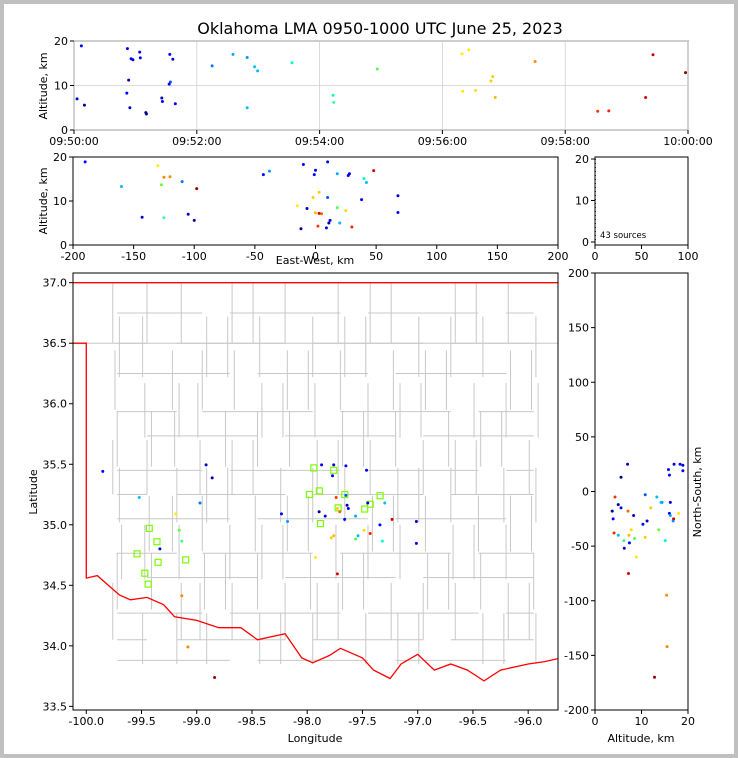 This screenshot has width=738, height=758. I want to click on alt-ns-ytick-label: -50, so click(580, 546).